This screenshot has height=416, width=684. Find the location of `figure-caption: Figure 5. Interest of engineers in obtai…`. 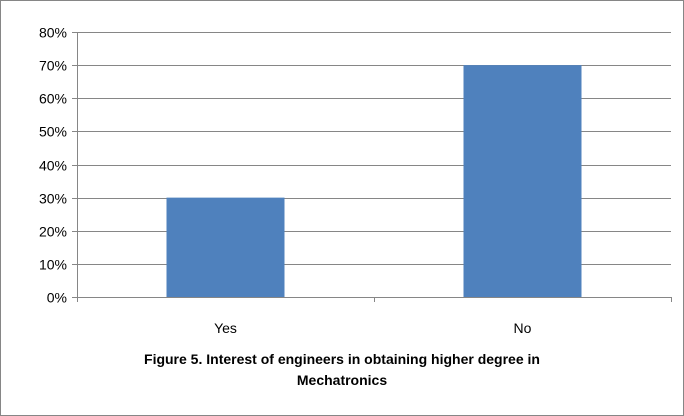

figure-caption: Figure 5. Interest of engineers in obtai… is located at coordinates (342, 370).